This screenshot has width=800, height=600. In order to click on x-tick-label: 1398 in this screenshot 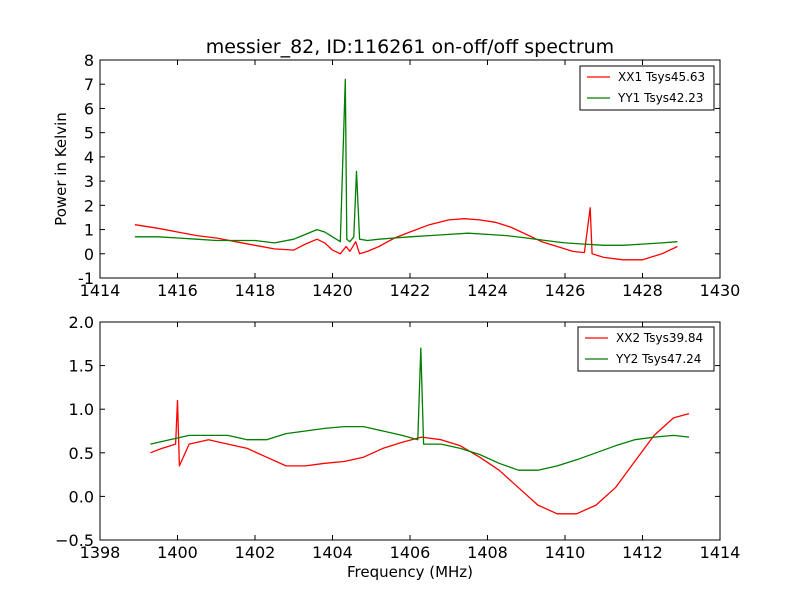, I will do `click(100, 552)`.